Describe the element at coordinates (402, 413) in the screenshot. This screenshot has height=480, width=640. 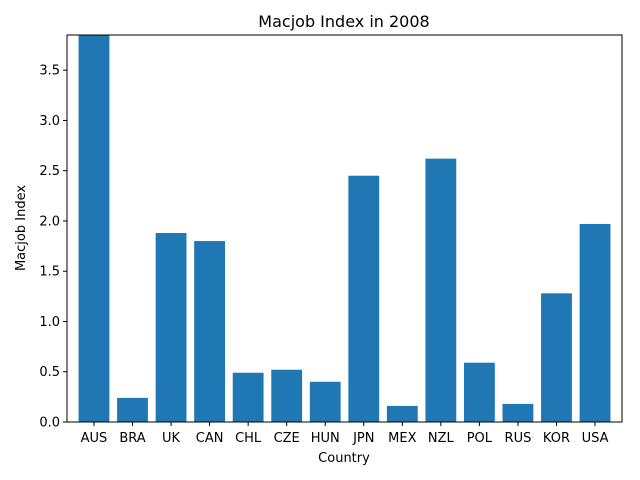
I see `bar-mex` at that location.